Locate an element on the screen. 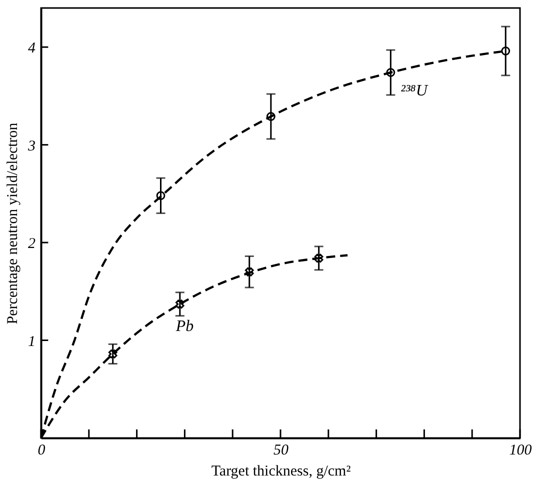 This screenshot has height=482, width=540. y-tick-label: 1 is located at coordinates (32, 342).